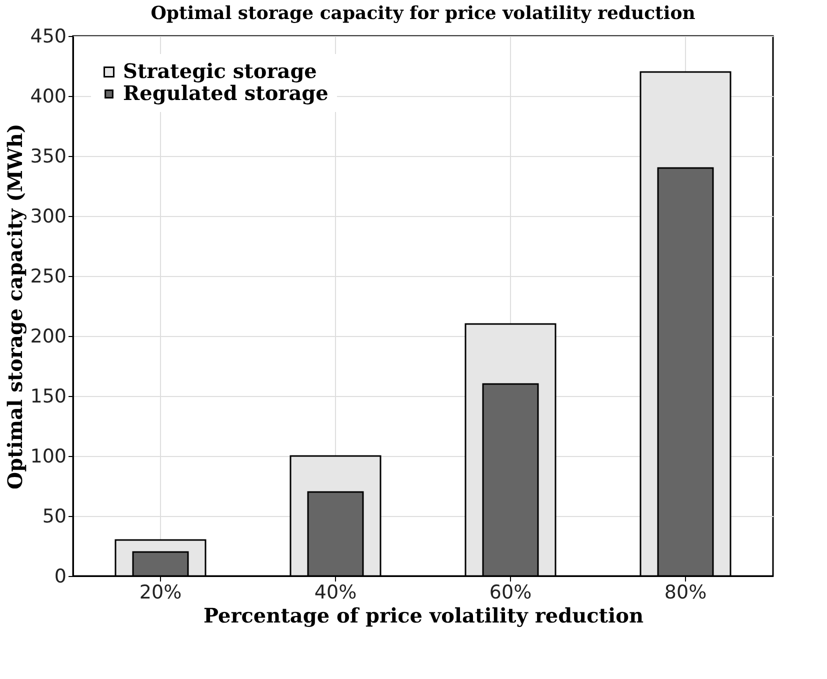  Describe the element at coordinates (48, 157) in the screenshot. I see `y-tick-label: 350` at that location.